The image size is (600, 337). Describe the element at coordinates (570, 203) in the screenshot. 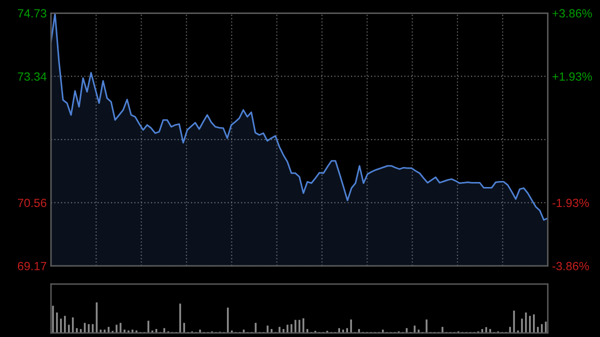

I see `y2-tick-label: -1.93%` at that location.